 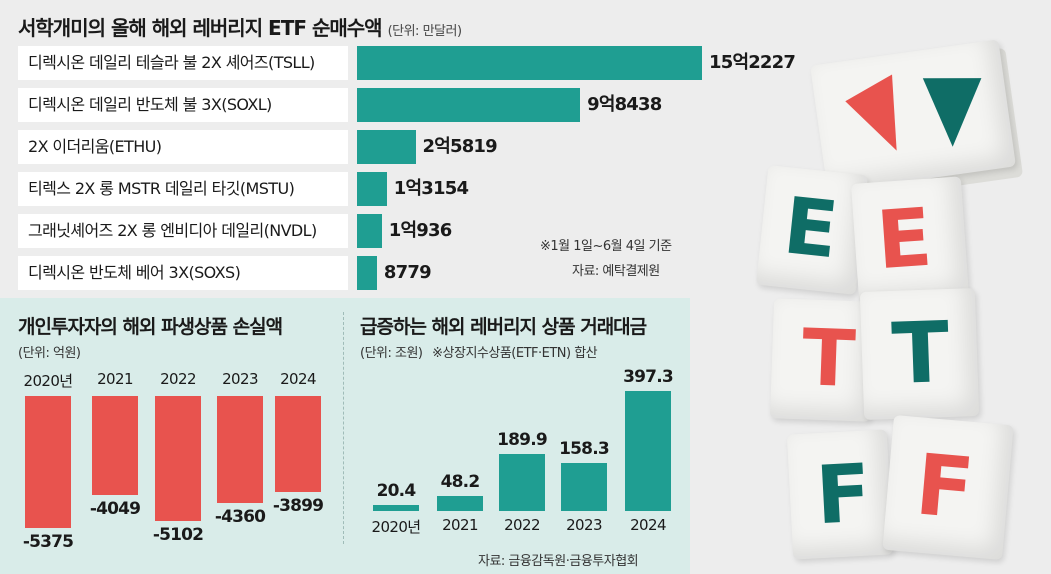 I want to click on value-label: 1억936, so click(x=420, y=230).